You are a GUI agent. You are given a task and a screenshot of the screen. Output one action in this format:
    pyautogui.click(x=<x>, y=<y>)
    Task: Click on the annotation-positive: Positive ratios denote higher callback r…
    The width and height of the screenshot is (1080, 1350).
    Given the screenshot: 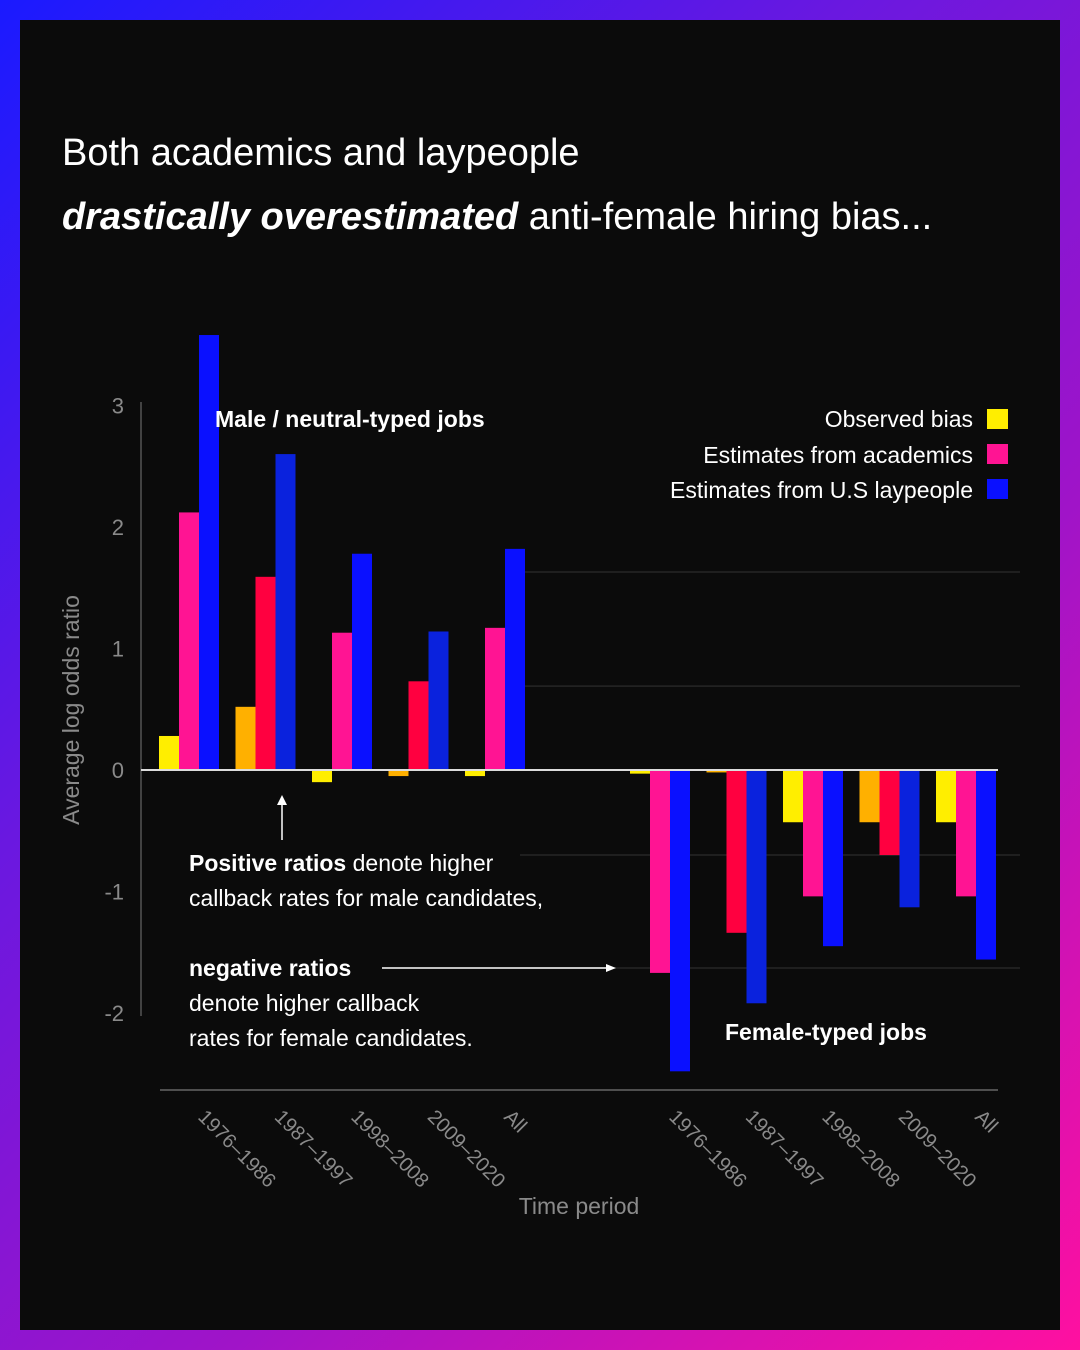 What is the action you would take?
    pyautogui.click(x=366, y=853)
    